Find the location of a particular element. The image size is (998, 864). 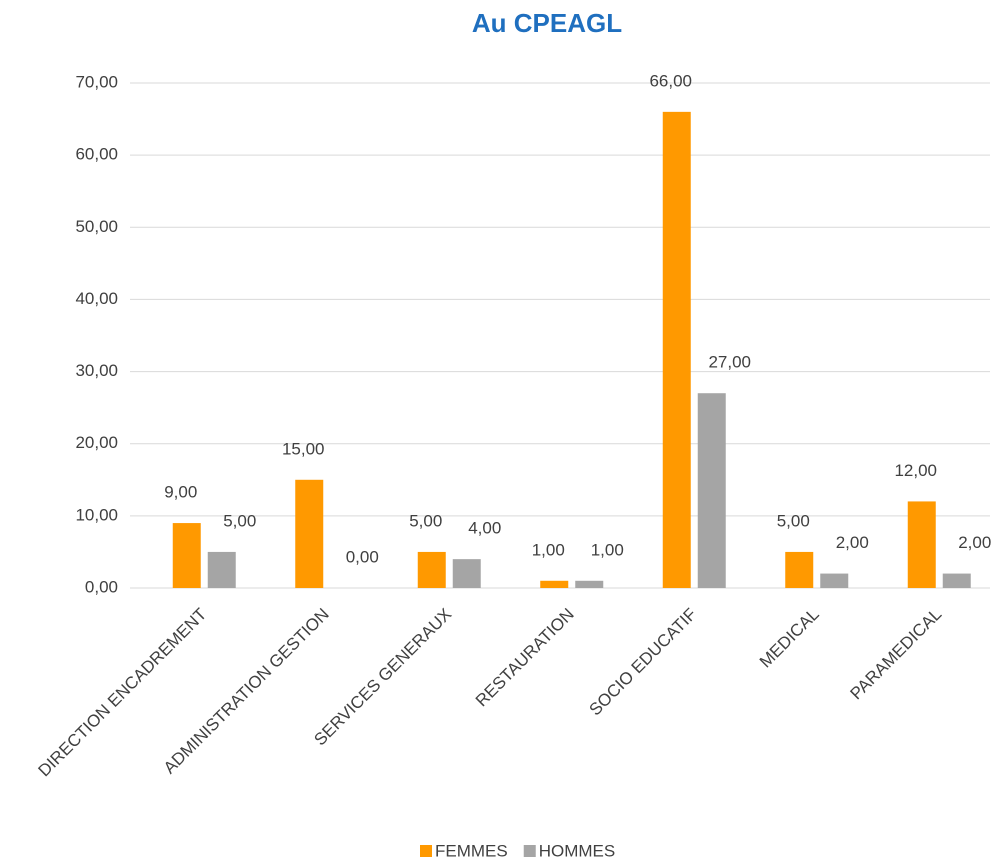

legend-label: FEMMES is located at coordinates (471, 850).